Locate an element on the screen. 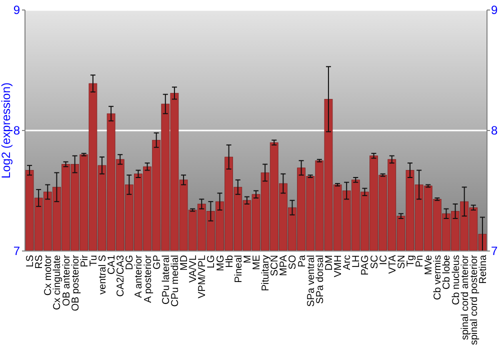 The image size is (500, 350). x-tick-label: SPa dorsal is located at coordinates (320, 279).